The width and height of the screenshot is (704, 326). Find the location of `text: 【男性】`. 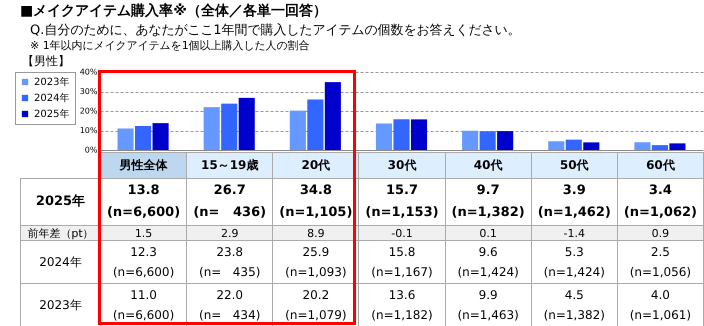

text: 【男性】 is located at coordinates (46, 61).